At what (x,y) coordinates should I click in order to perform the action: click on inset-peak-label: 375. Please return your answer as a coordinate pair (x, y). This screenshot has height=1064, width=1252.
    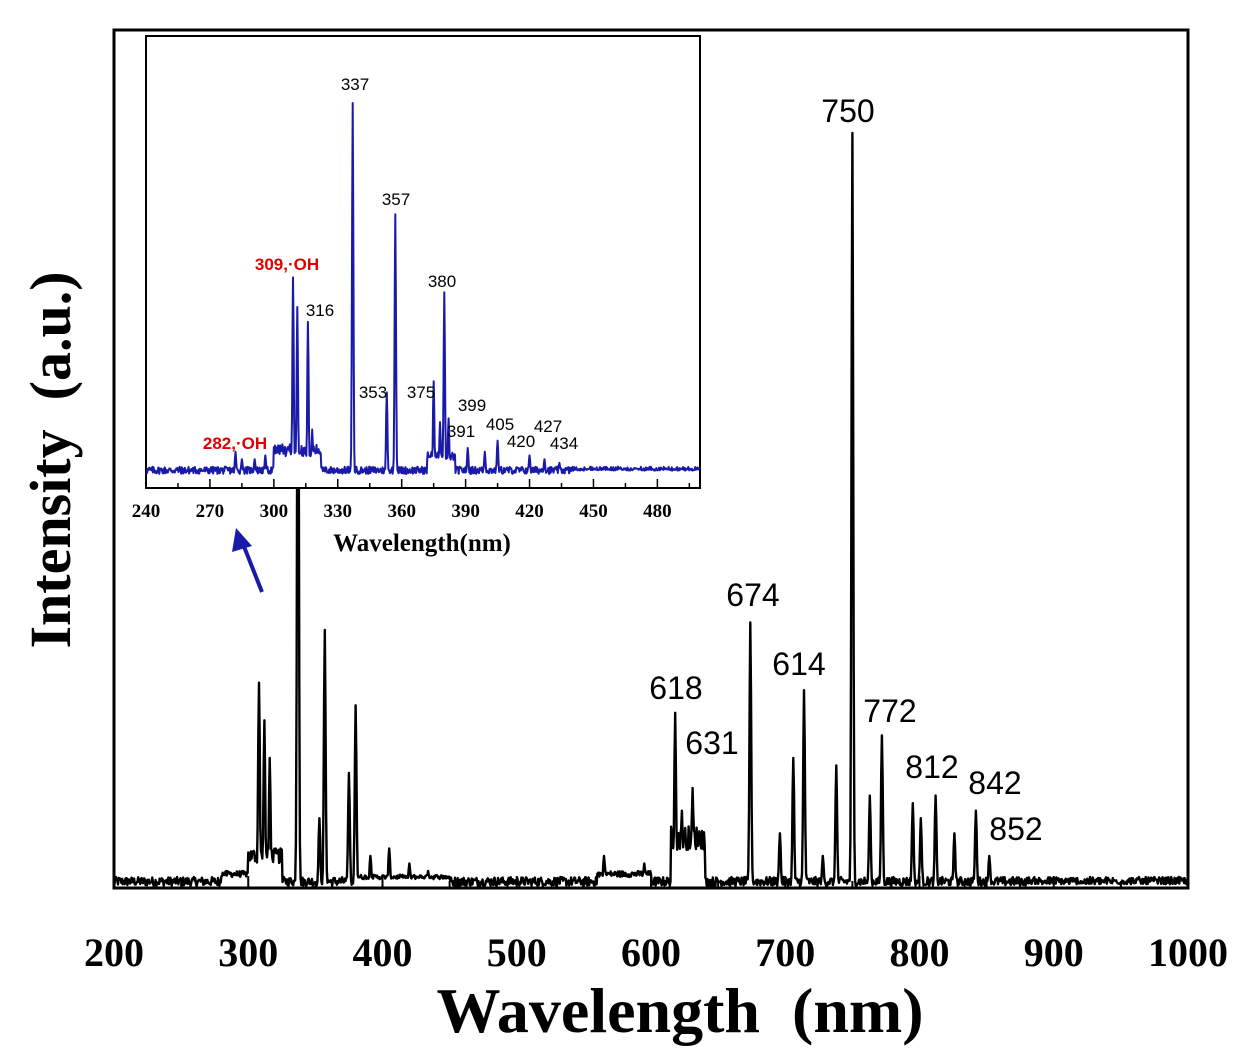
    Looking at the image, I should click on (421, 392).